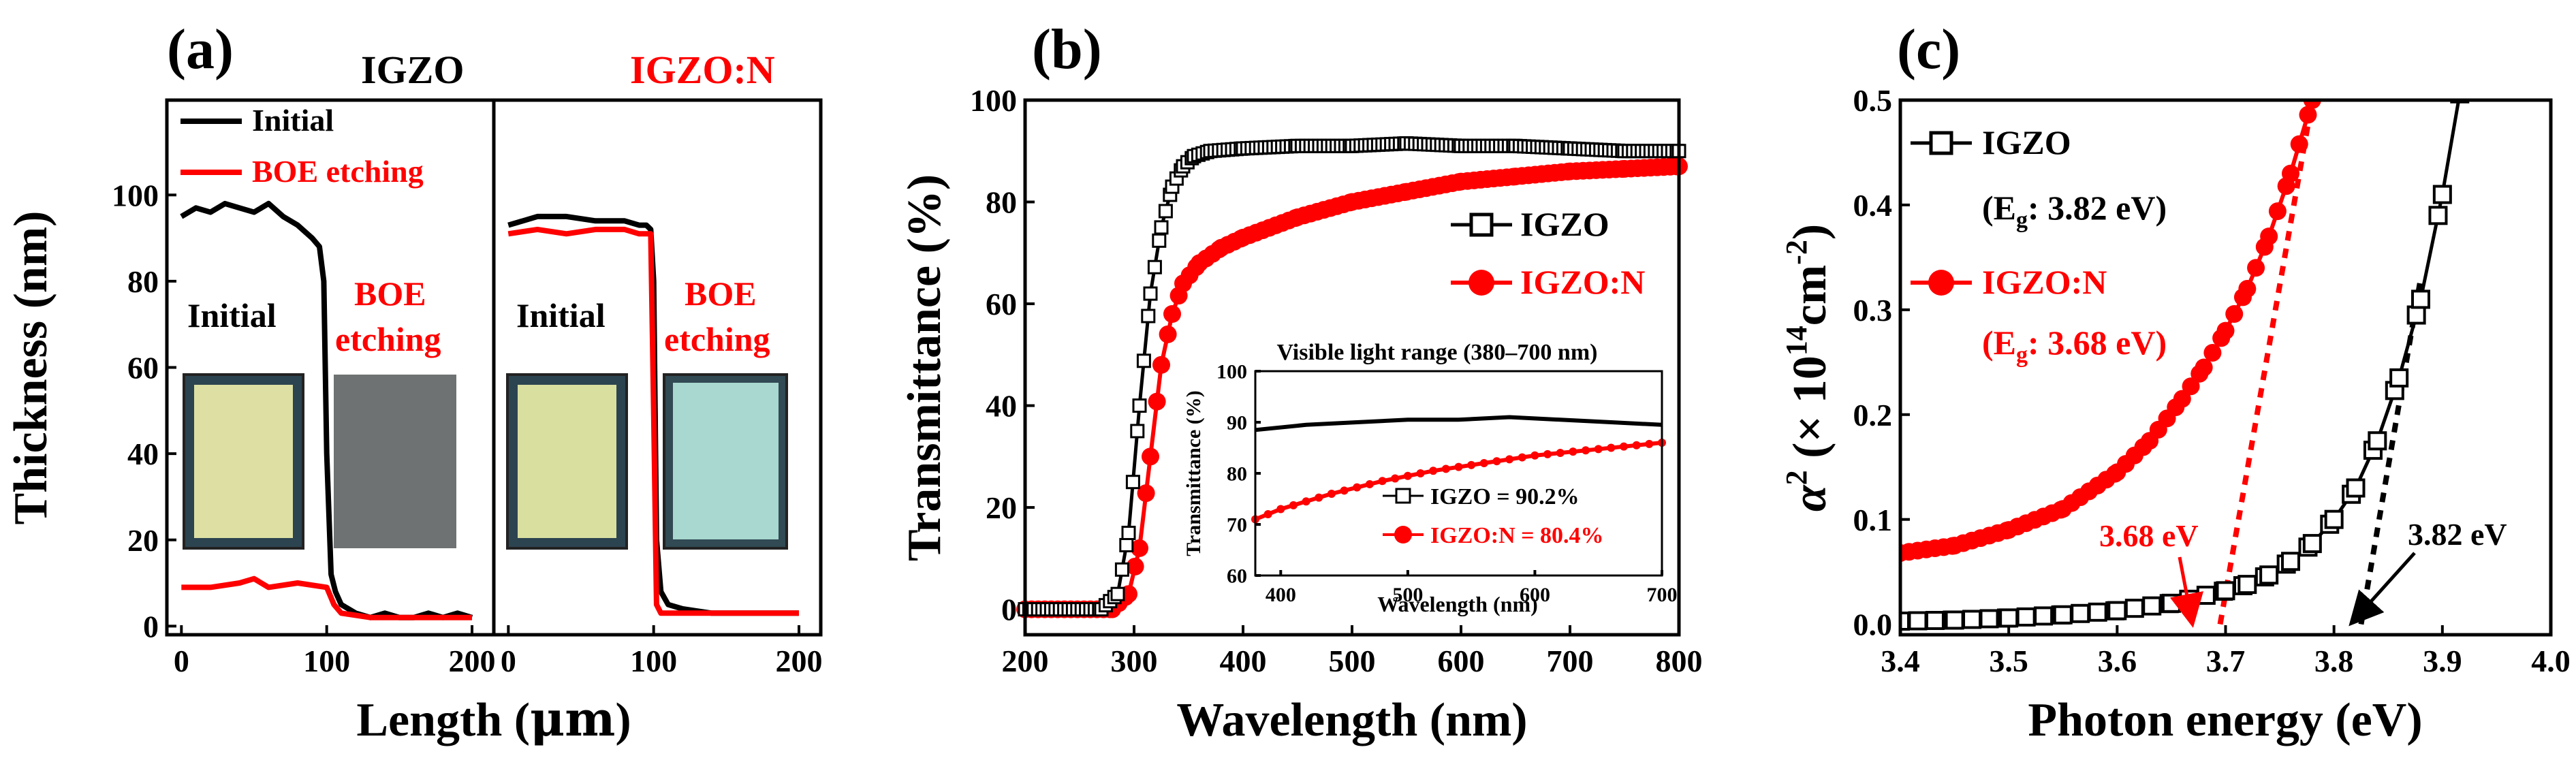 The width and height of the screenshot is (2576, 773). What do you see at coordinates (2097, 343) in the screenshot?
I see `legend-c-igzon-eg-value: : 3.68 eV)` at bounding box center [2097, 343].